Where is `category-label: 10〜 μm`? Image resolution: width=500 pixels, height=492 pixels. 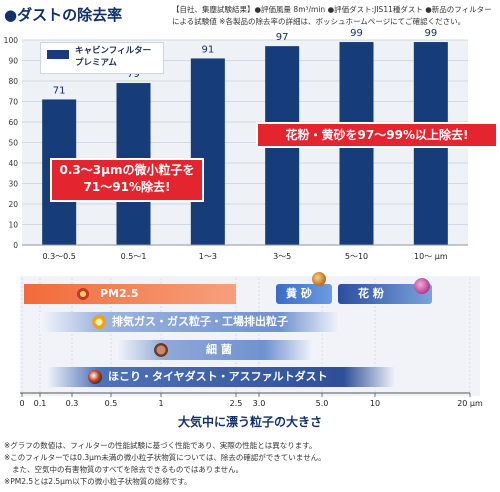
category-label: 10〜 μm is located at coordinates (431, 256).